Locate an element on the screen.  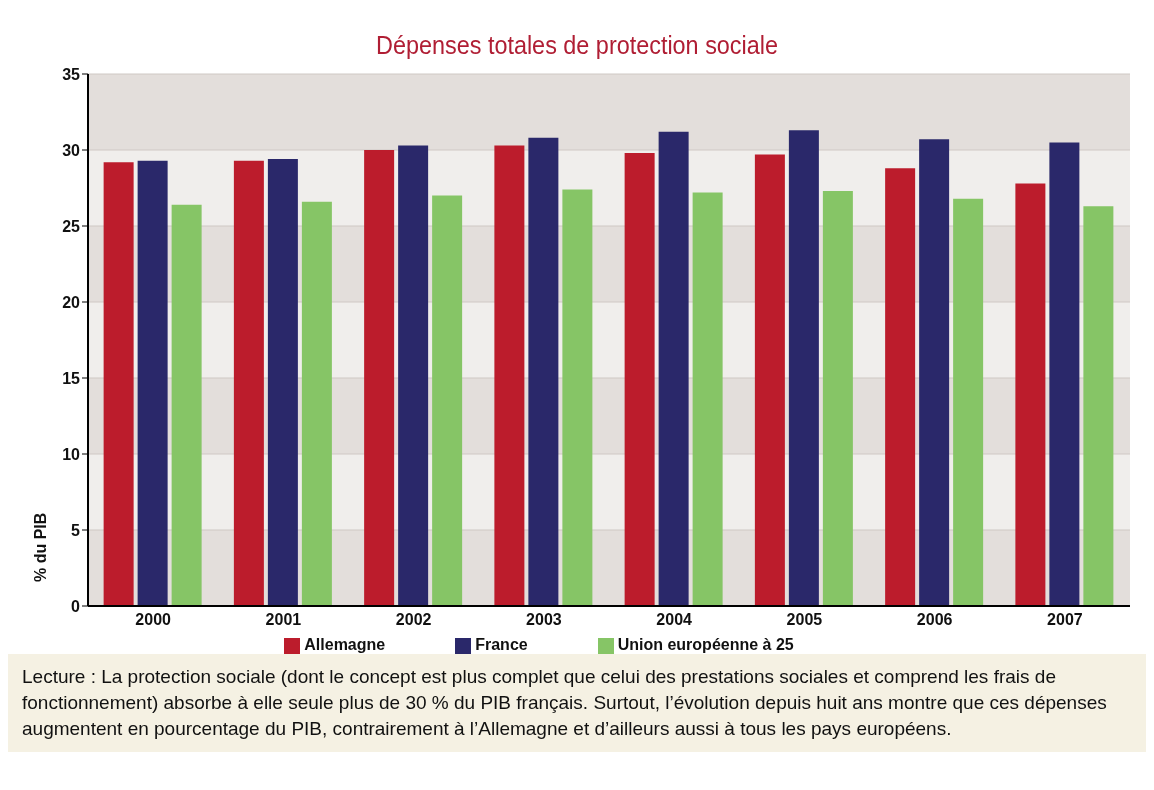
x-tick-label: 2005 is located at coordinates (804, 620).